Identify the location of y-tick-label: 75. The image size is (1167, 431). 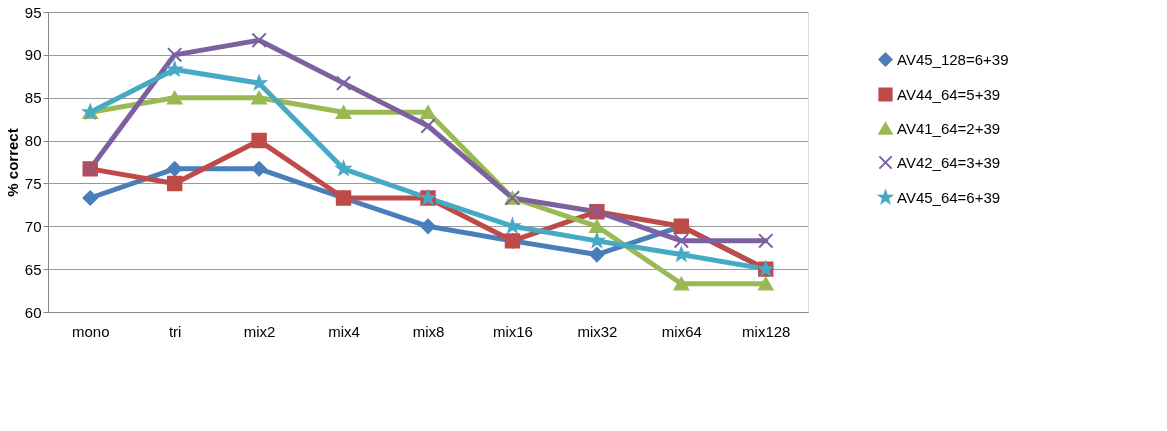
(33, 183).